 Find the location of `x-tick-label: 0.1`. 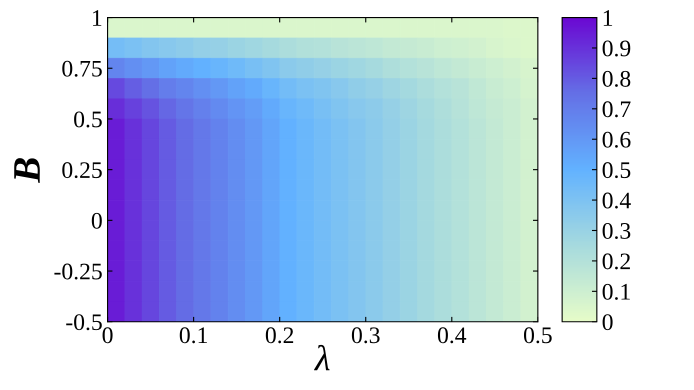

x-tick-label: 0.1 is located at coordinates (193, 335).